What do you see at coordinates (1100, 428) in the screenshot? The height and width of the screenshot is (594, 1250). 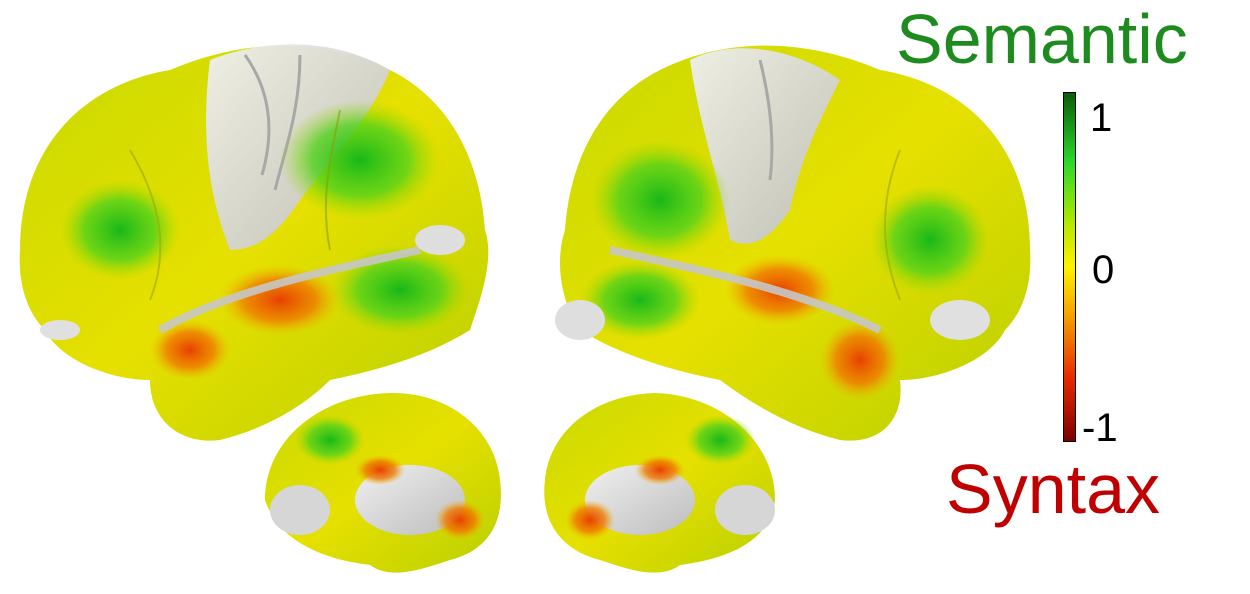 I see `colorbar-tick-min: -1` at bounding box center [1100, 428].